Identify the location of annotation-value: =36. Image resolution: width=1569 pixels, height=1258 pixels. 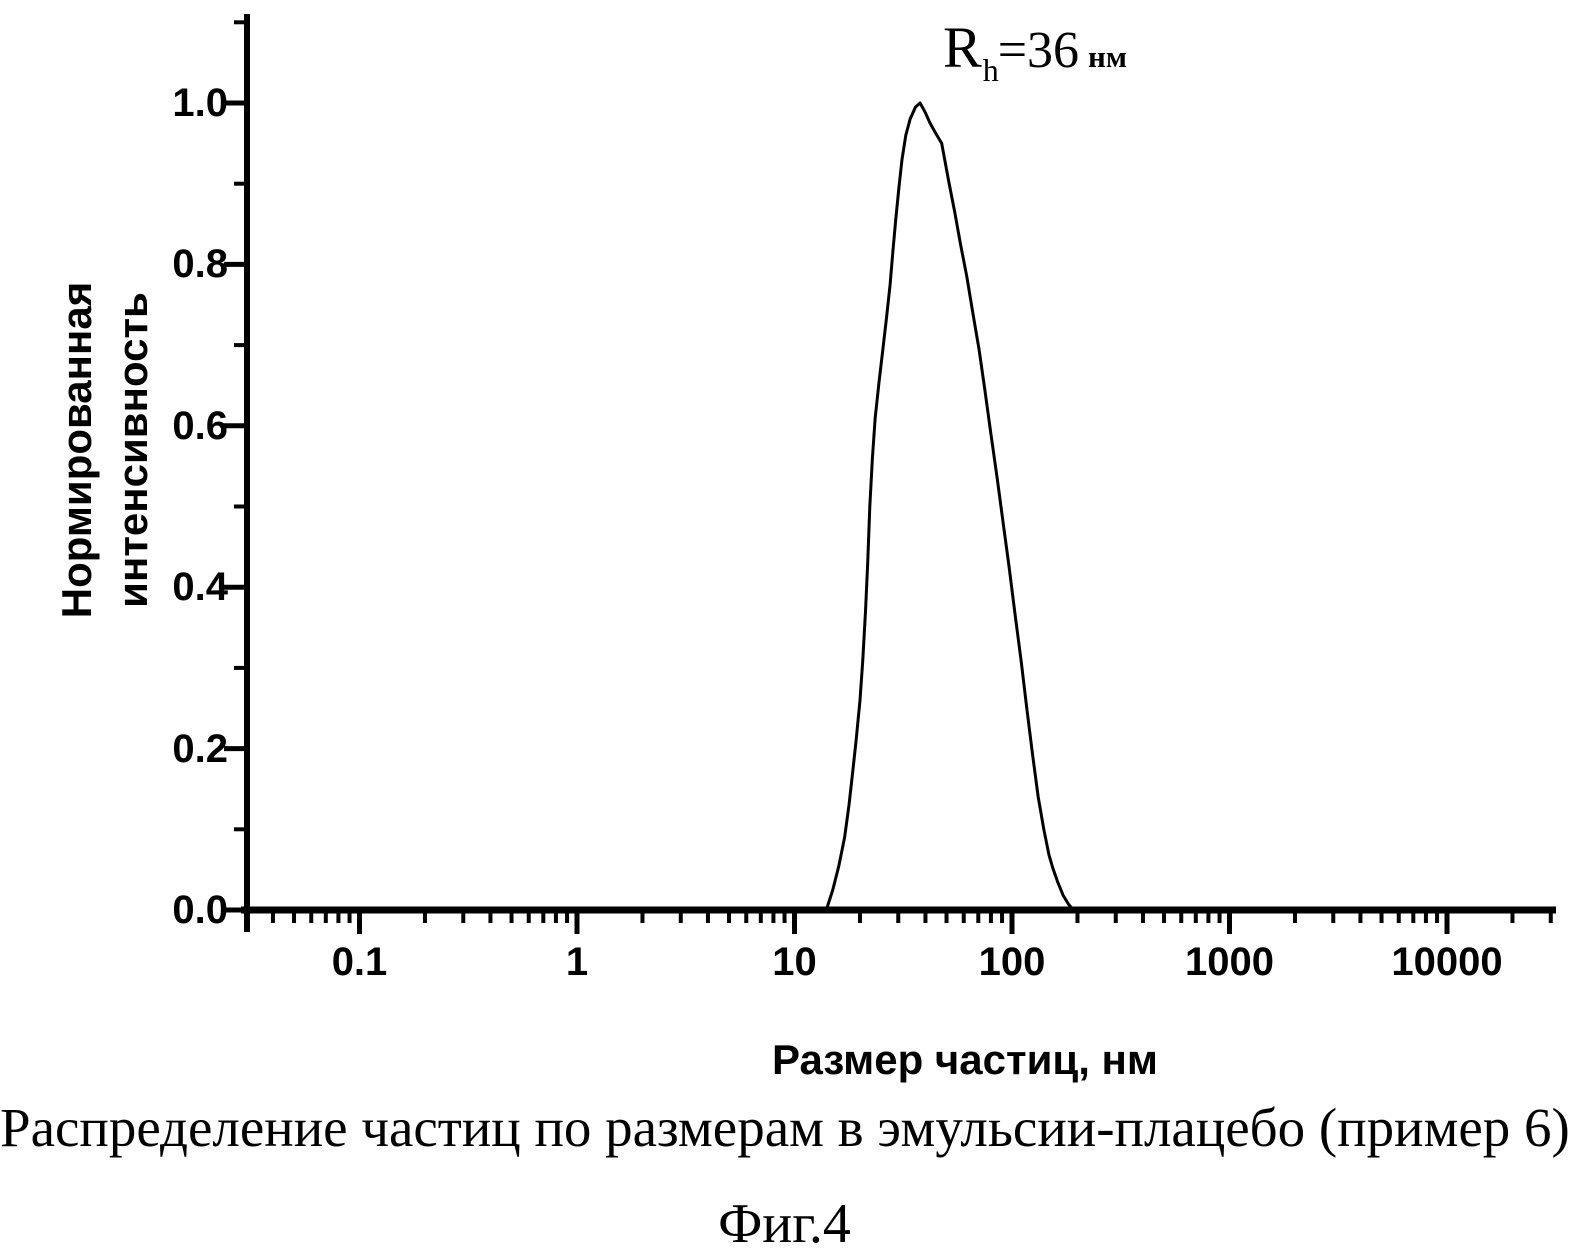
(1038, 50).